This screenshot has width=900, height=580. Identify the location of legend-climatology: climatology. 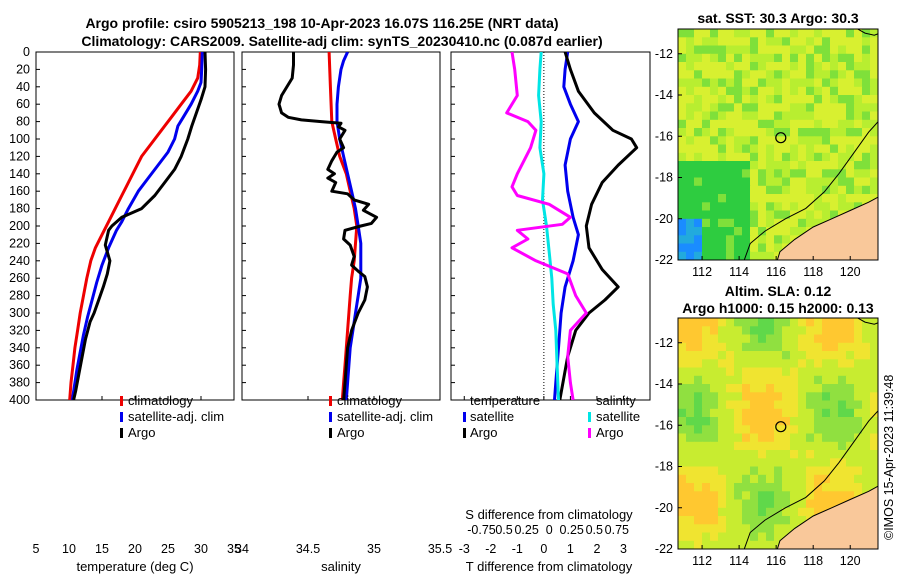
(370, 400).